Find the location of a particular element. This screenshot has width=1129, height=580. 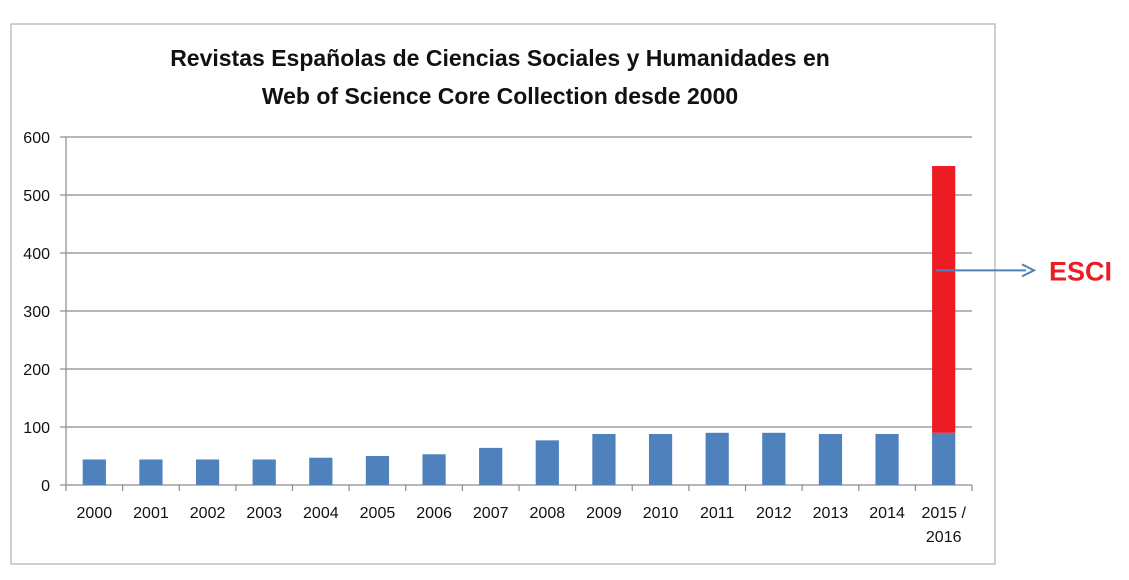

x-tick-label: 2009 is located at coordinates (604, 513).